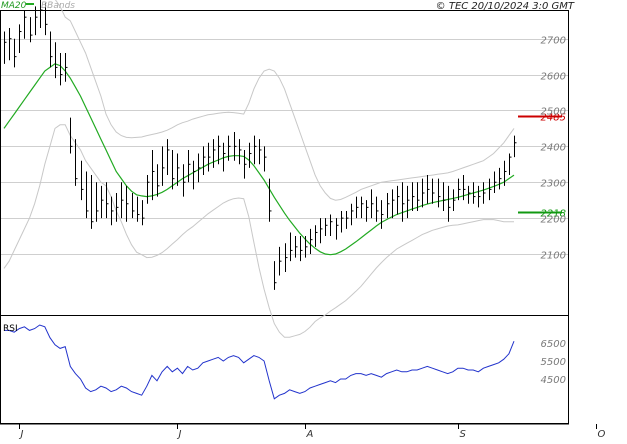 This screenshot has width=627, height=444. What do you see at coordinates (553, 41) in the screenshot?
I see `price-tick-label: 2700` at bounding box center [553, 41].